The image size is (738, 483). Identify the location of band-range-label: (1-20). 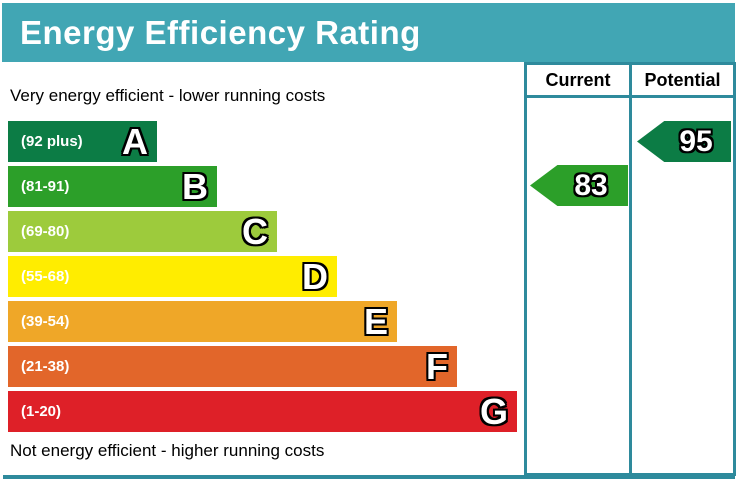
(41, 411).